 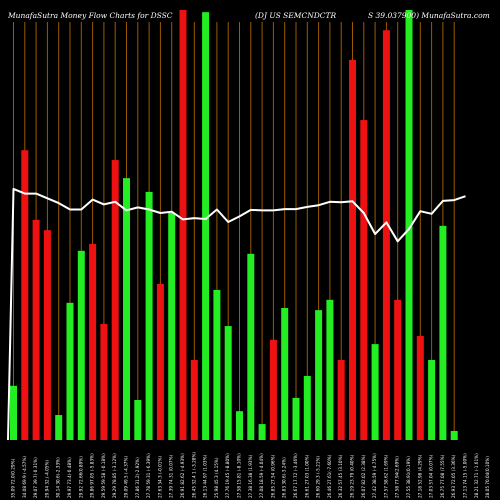 I want to click on x-tick-label: 27.42 38.59 (-4.75%), so click(x=374, y=475).